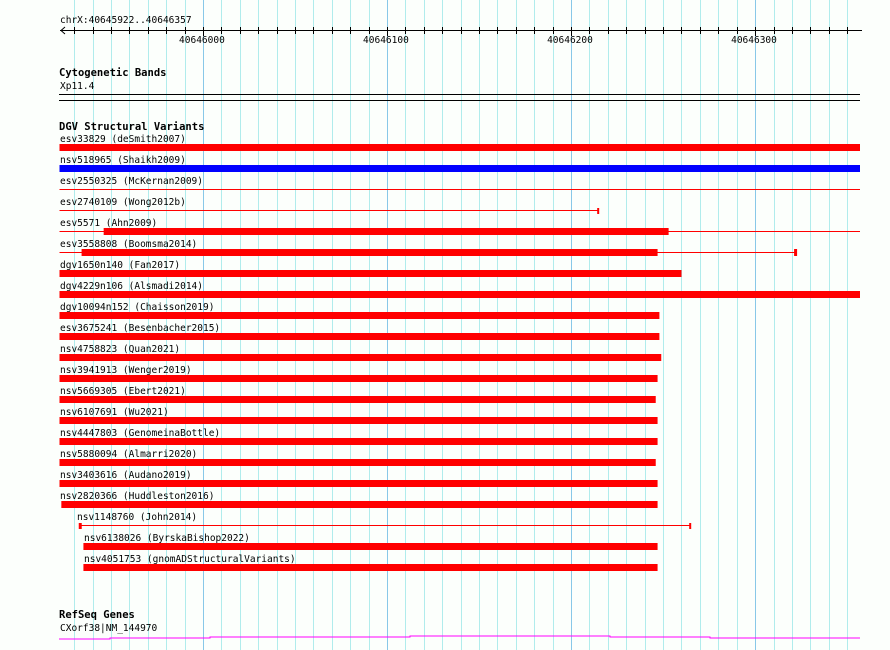 Image resolution: width=890 pixels, height=650 pixels. Describe the element at coordinates (445, 636) in the screenshot. I see `gene-feature` at that location.